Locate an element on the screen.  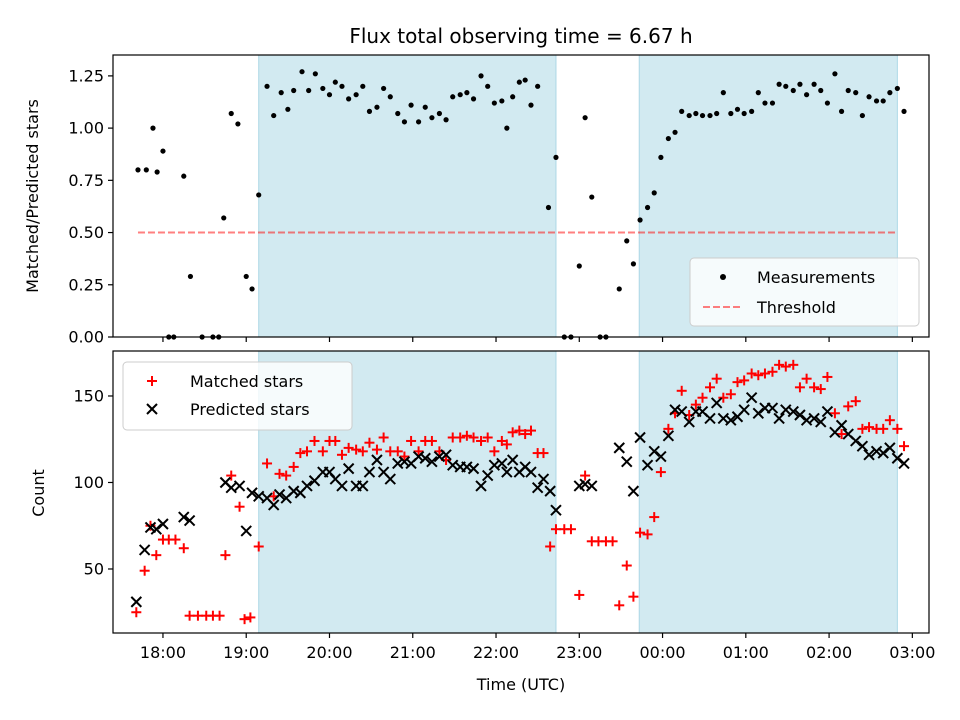
figure-title: Flux total observing time = 6.67 h is located at coordinates (520, 36).